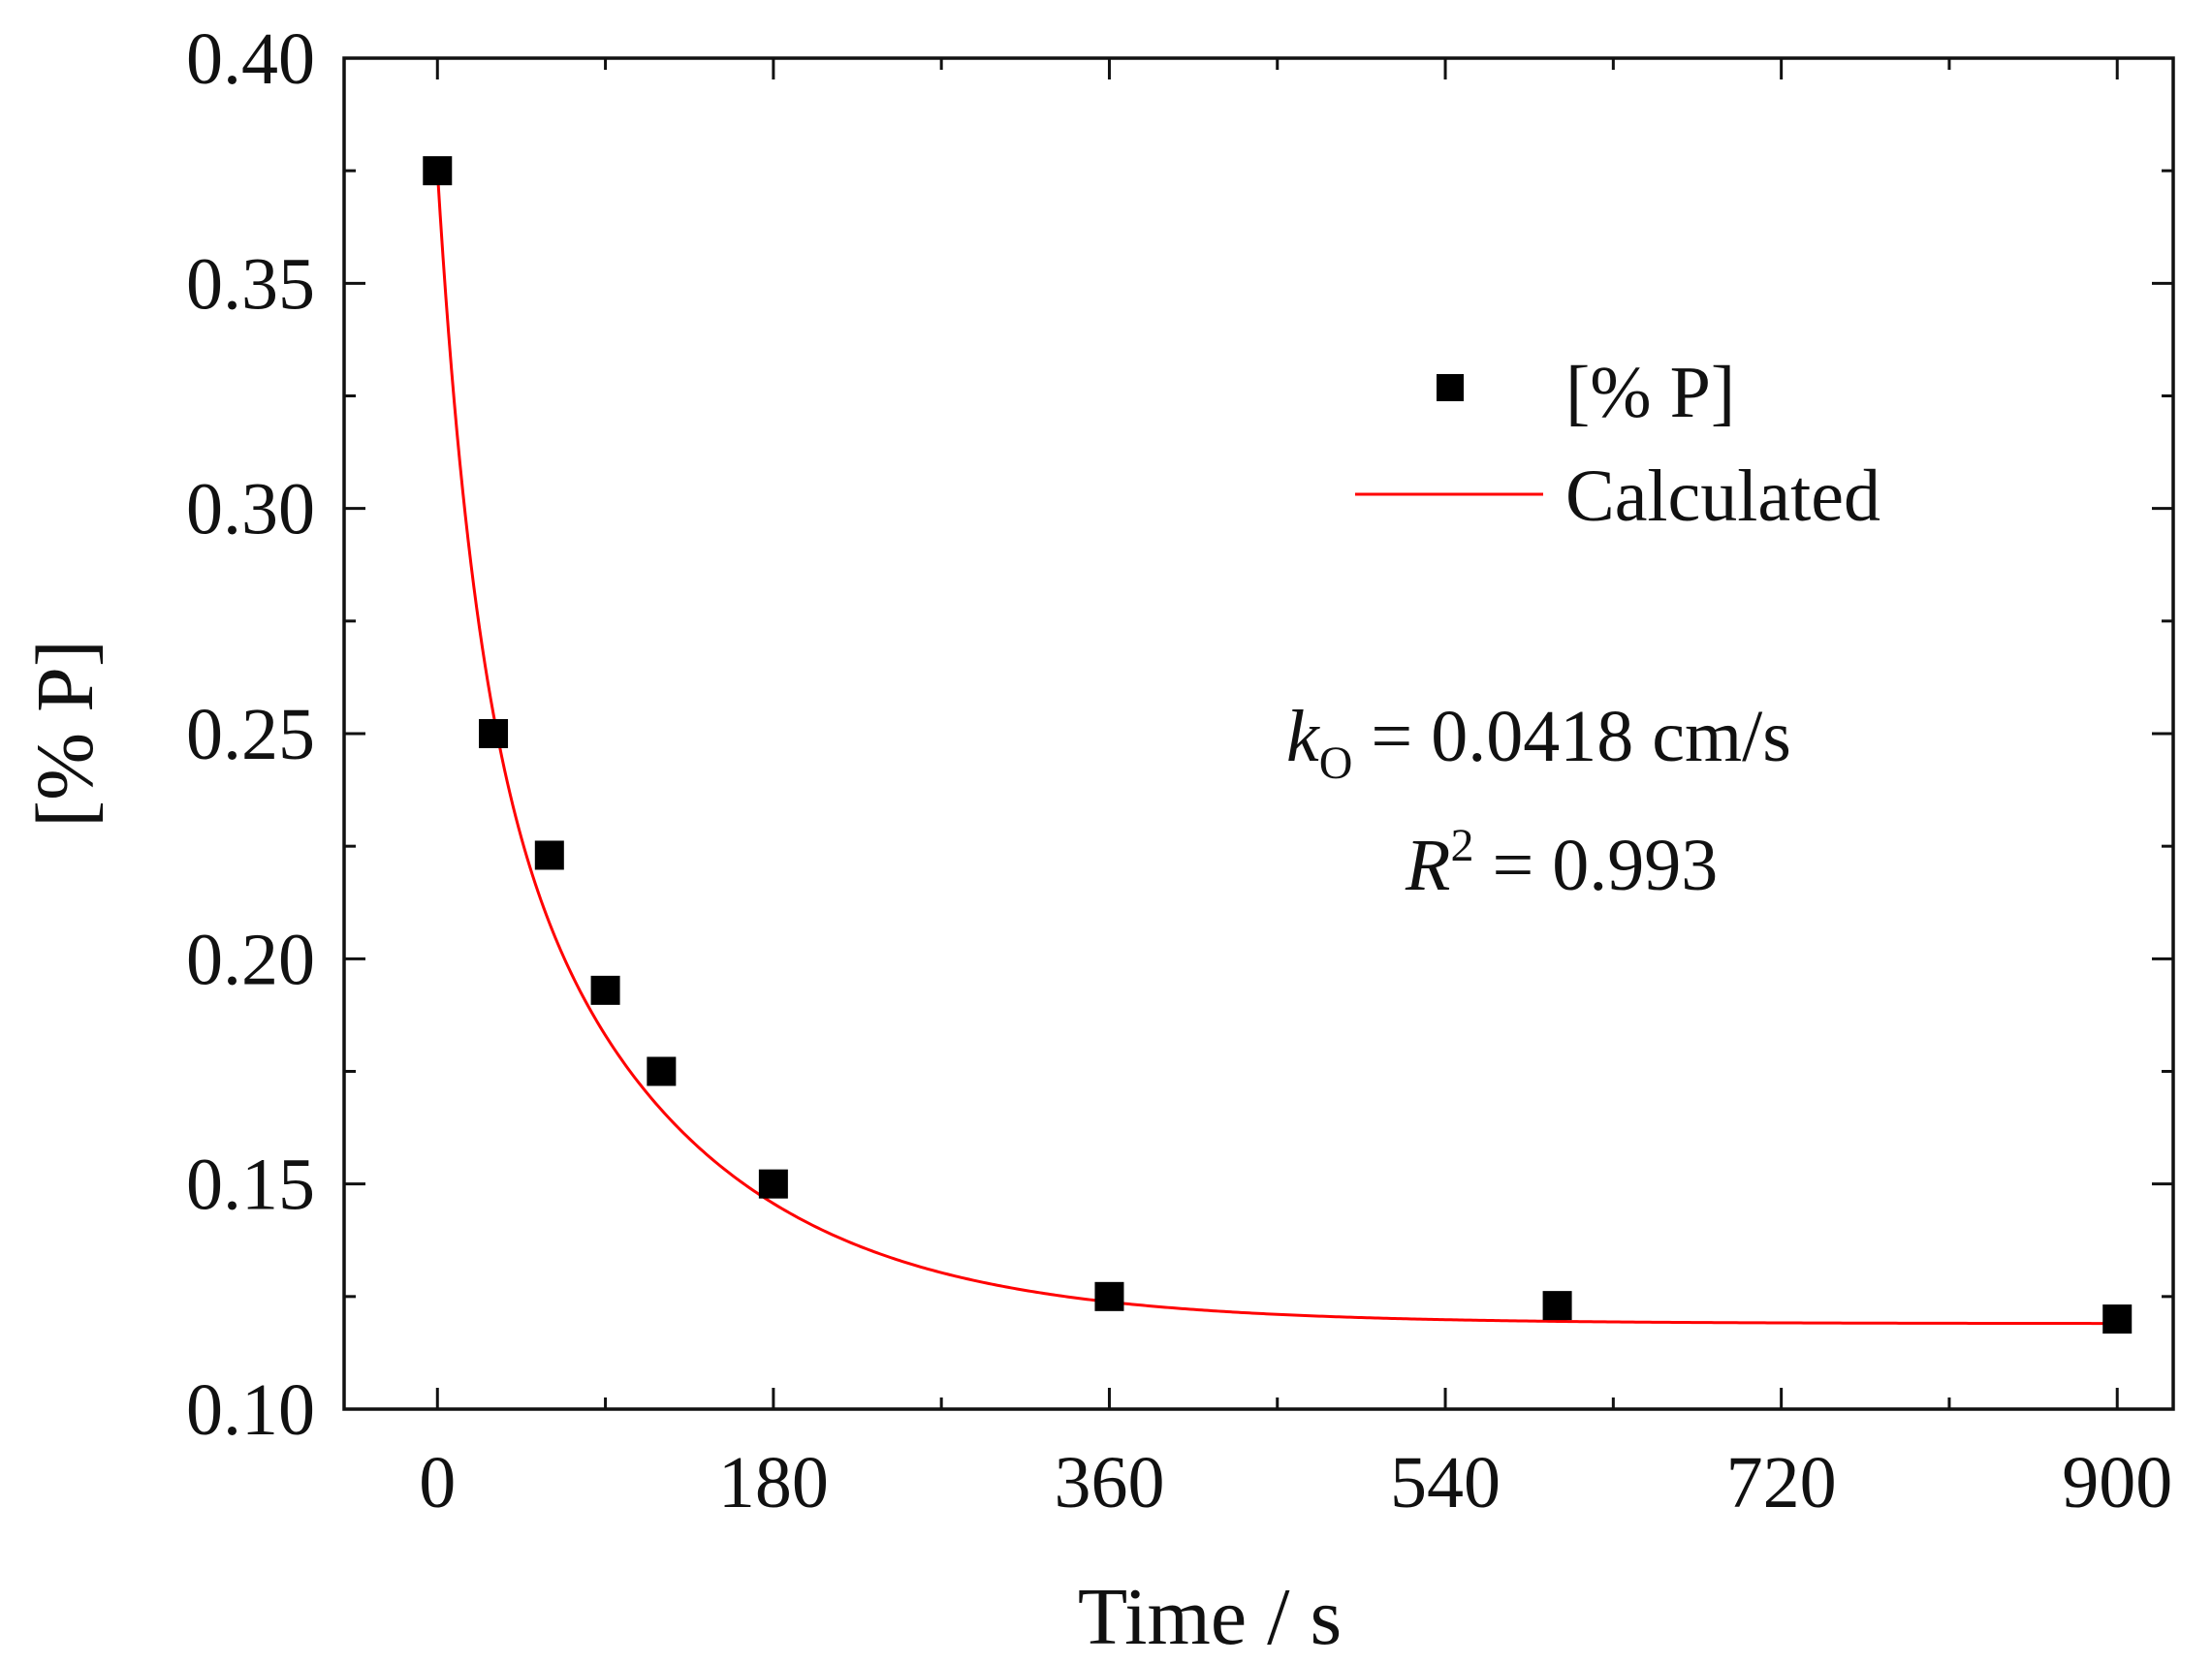 The image size is (2212, 1664). Describe the element at coordinates (1461, 845) in the screenshot. I see `annotation-r-superscript: 2` at that location.